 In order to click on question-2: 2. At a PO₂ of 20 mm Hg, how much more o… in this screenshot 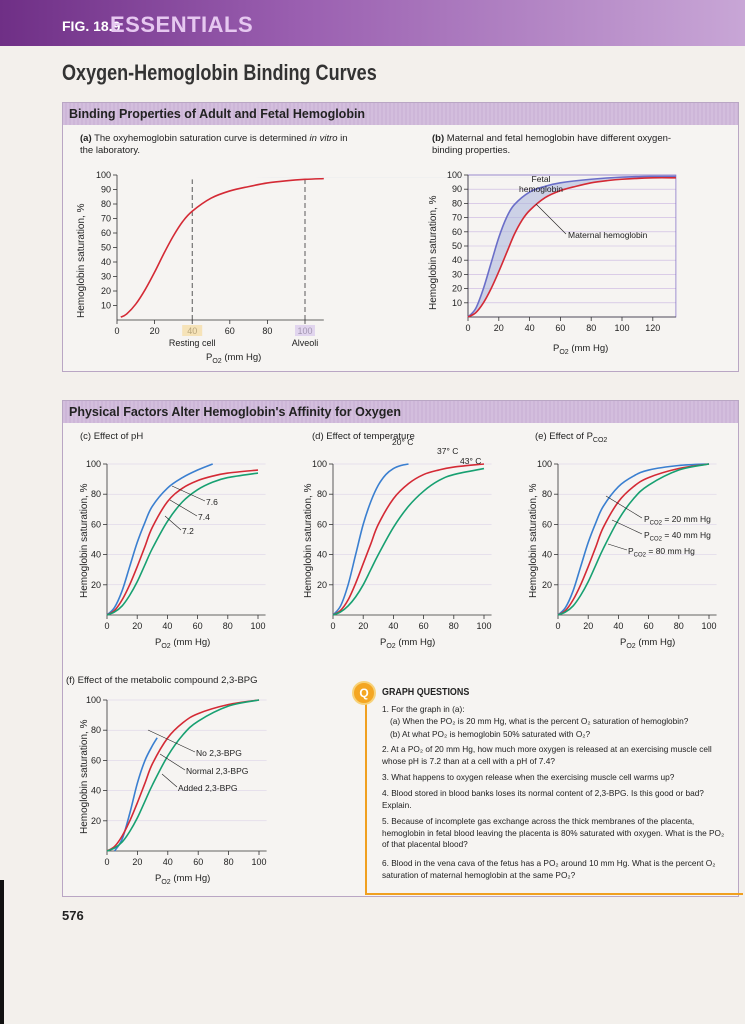, I will do `click(547, 755)`.